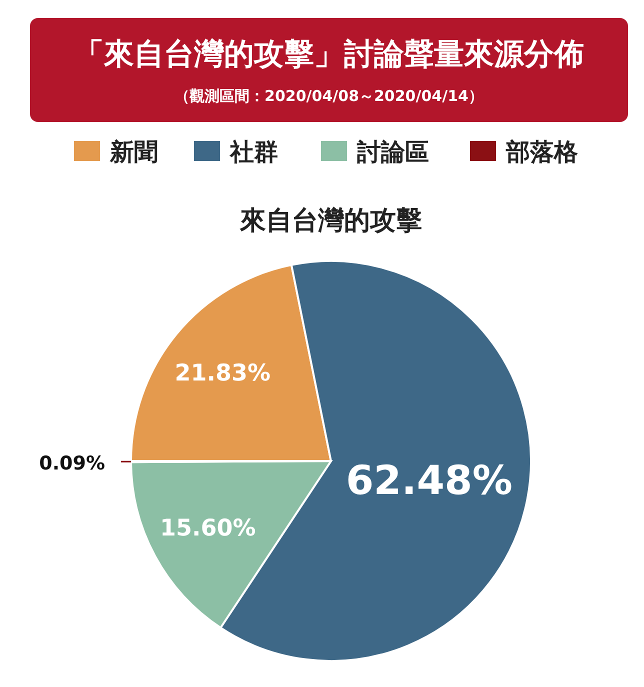 Image resolution: width=644 pixels, height=687 pixels. I want to click on chart-title: 「來自台灣的攻擊」討論聲量來源分佈, so click(329, 54).